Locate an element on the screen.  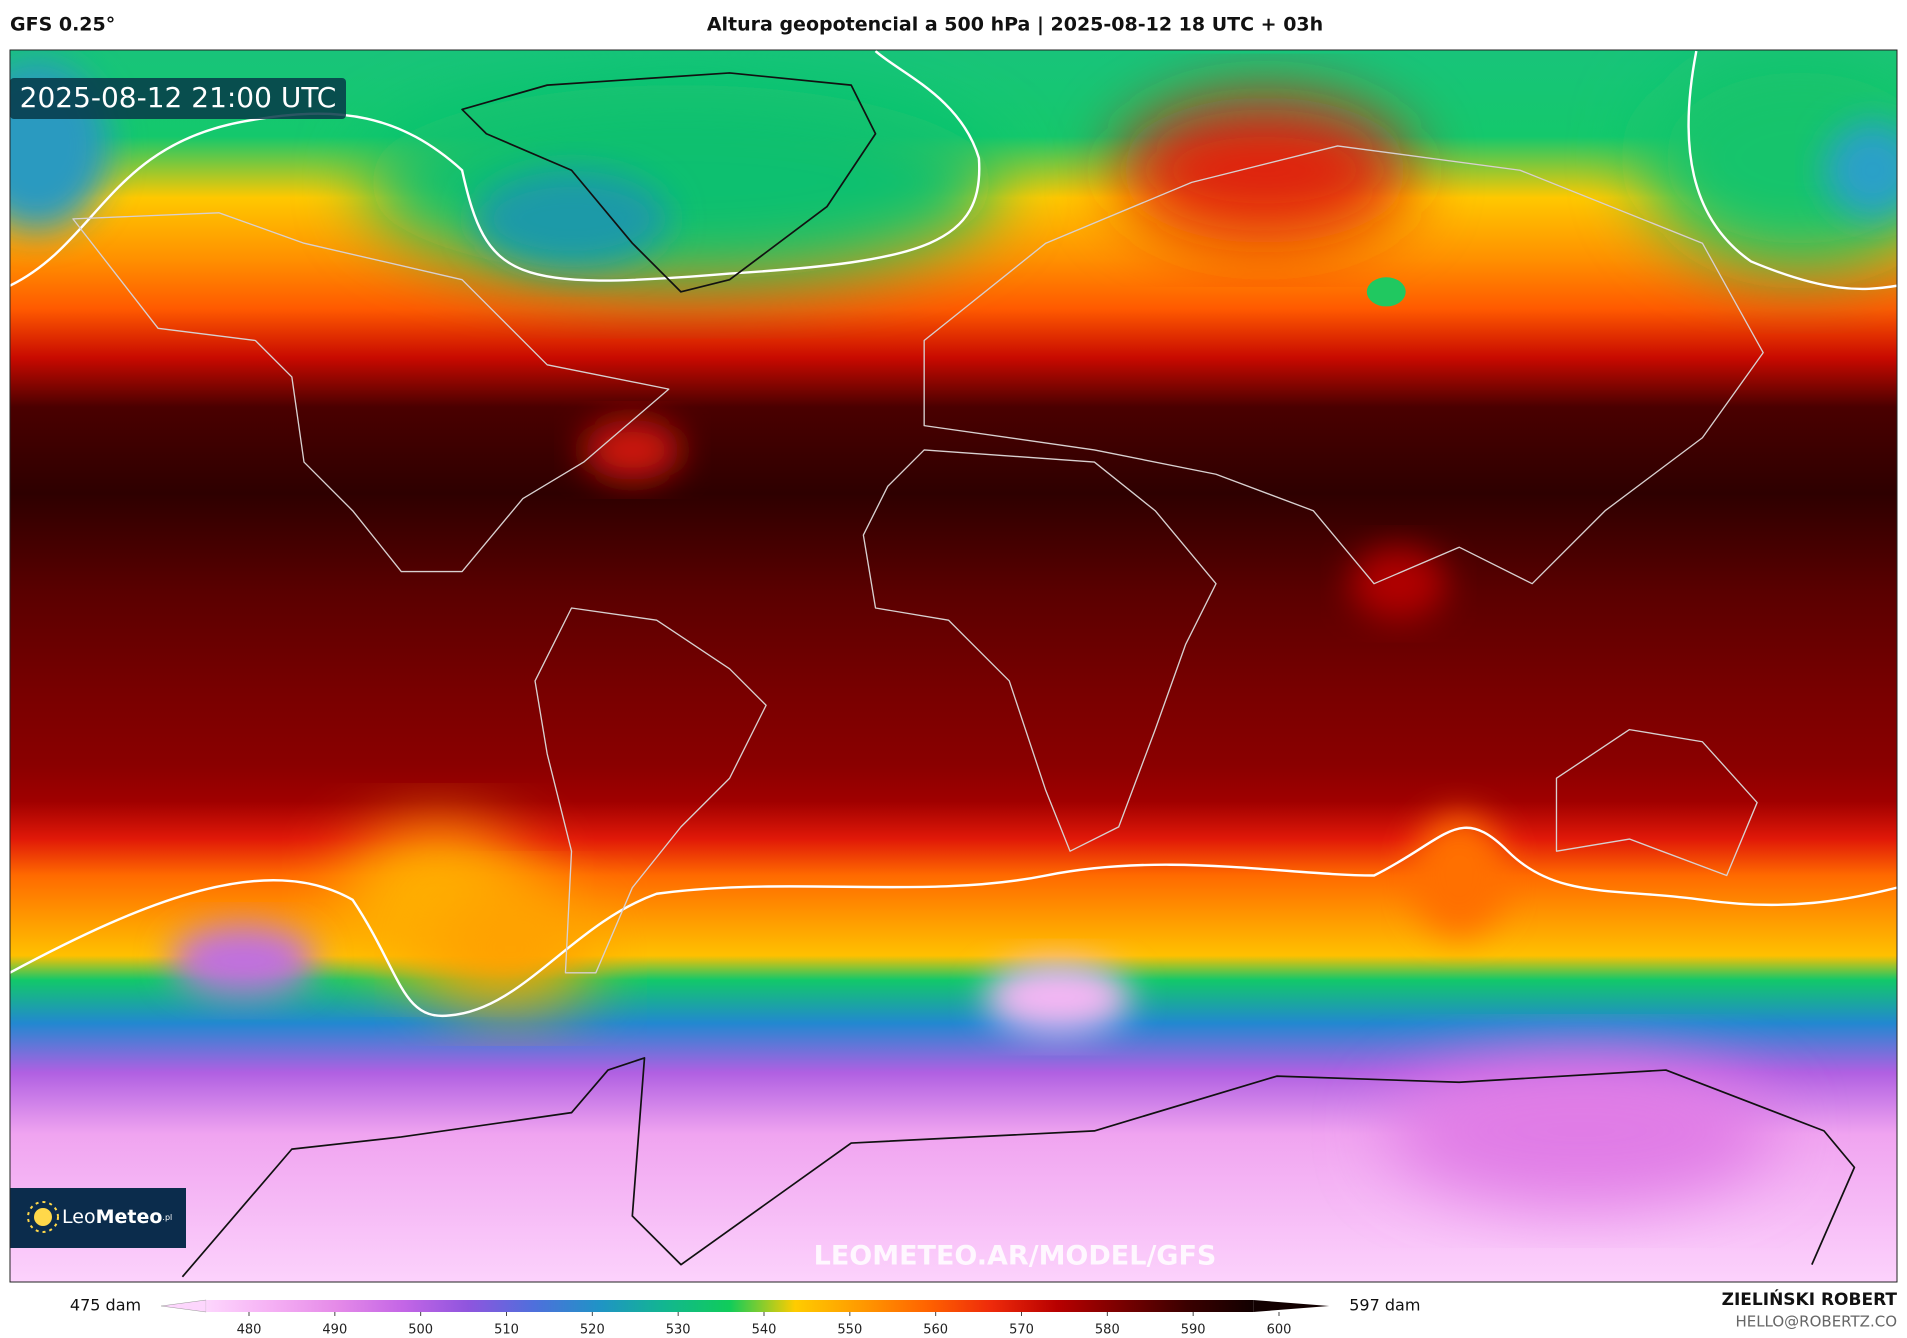
colorbar-tick-label: 560 is located at coordinates (935, 1330).